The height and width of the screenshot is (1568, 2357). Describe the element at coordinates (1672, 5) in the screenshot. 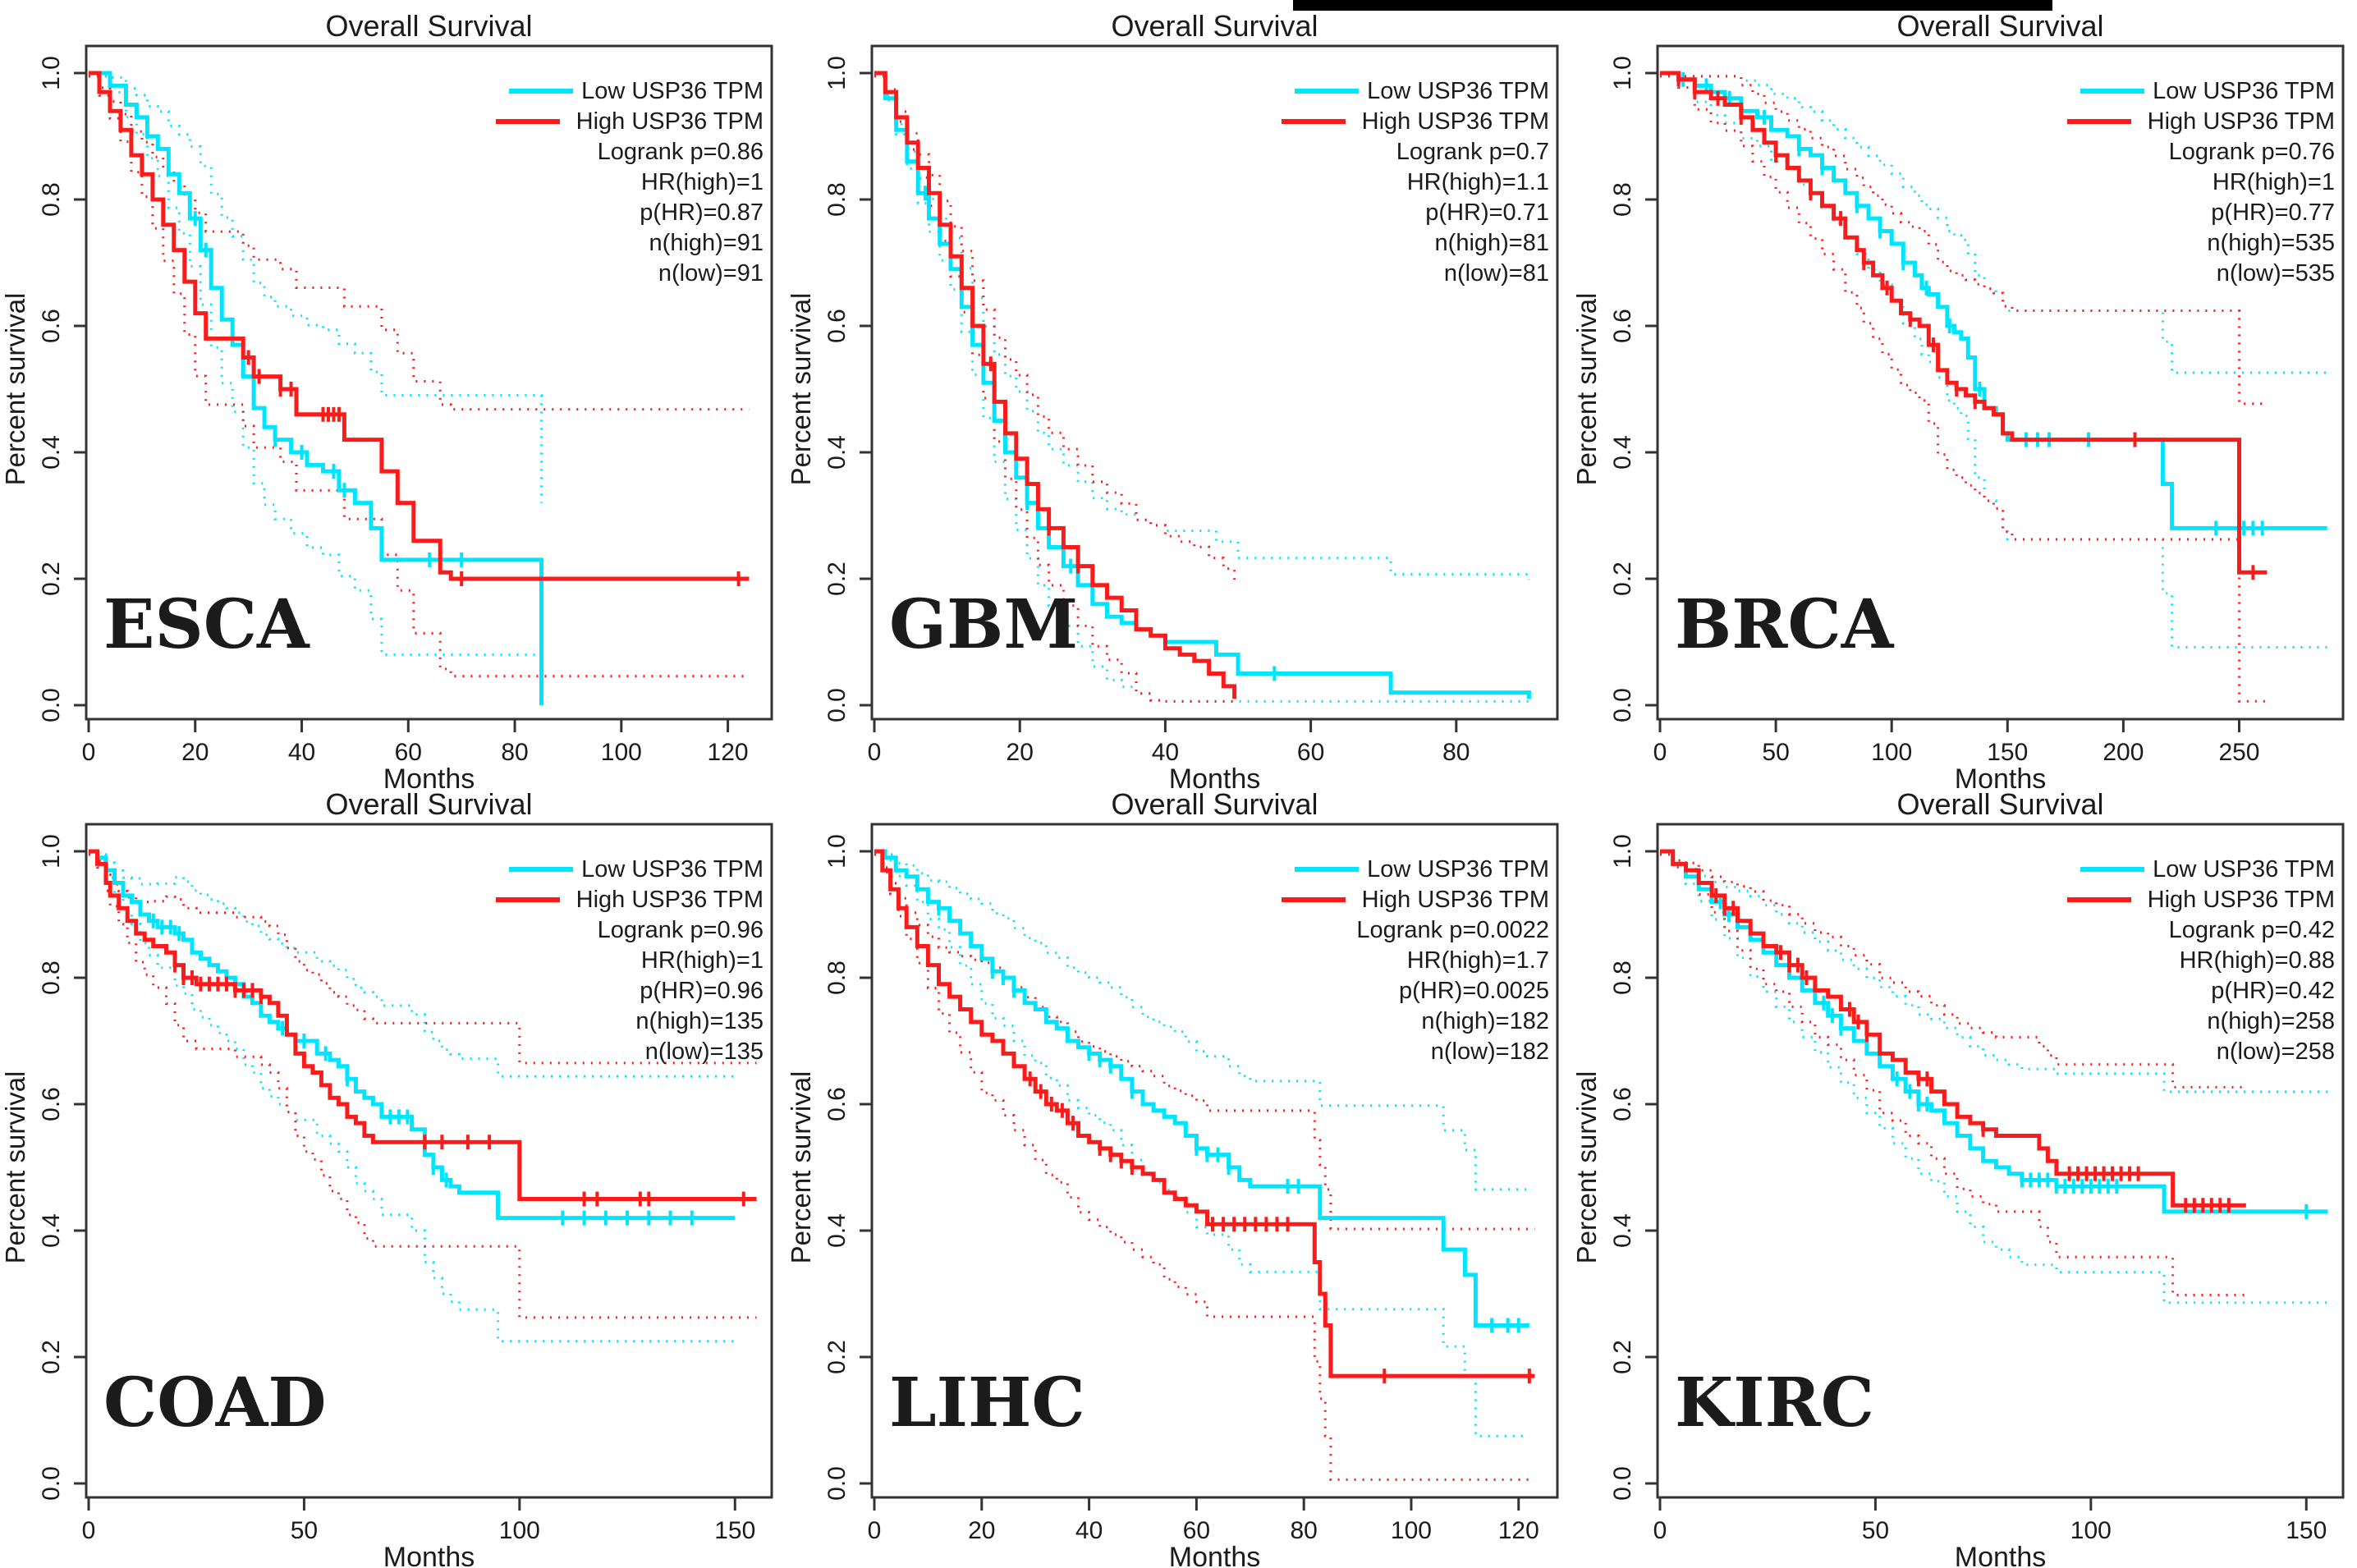

I see `top-black-bar` at that location.